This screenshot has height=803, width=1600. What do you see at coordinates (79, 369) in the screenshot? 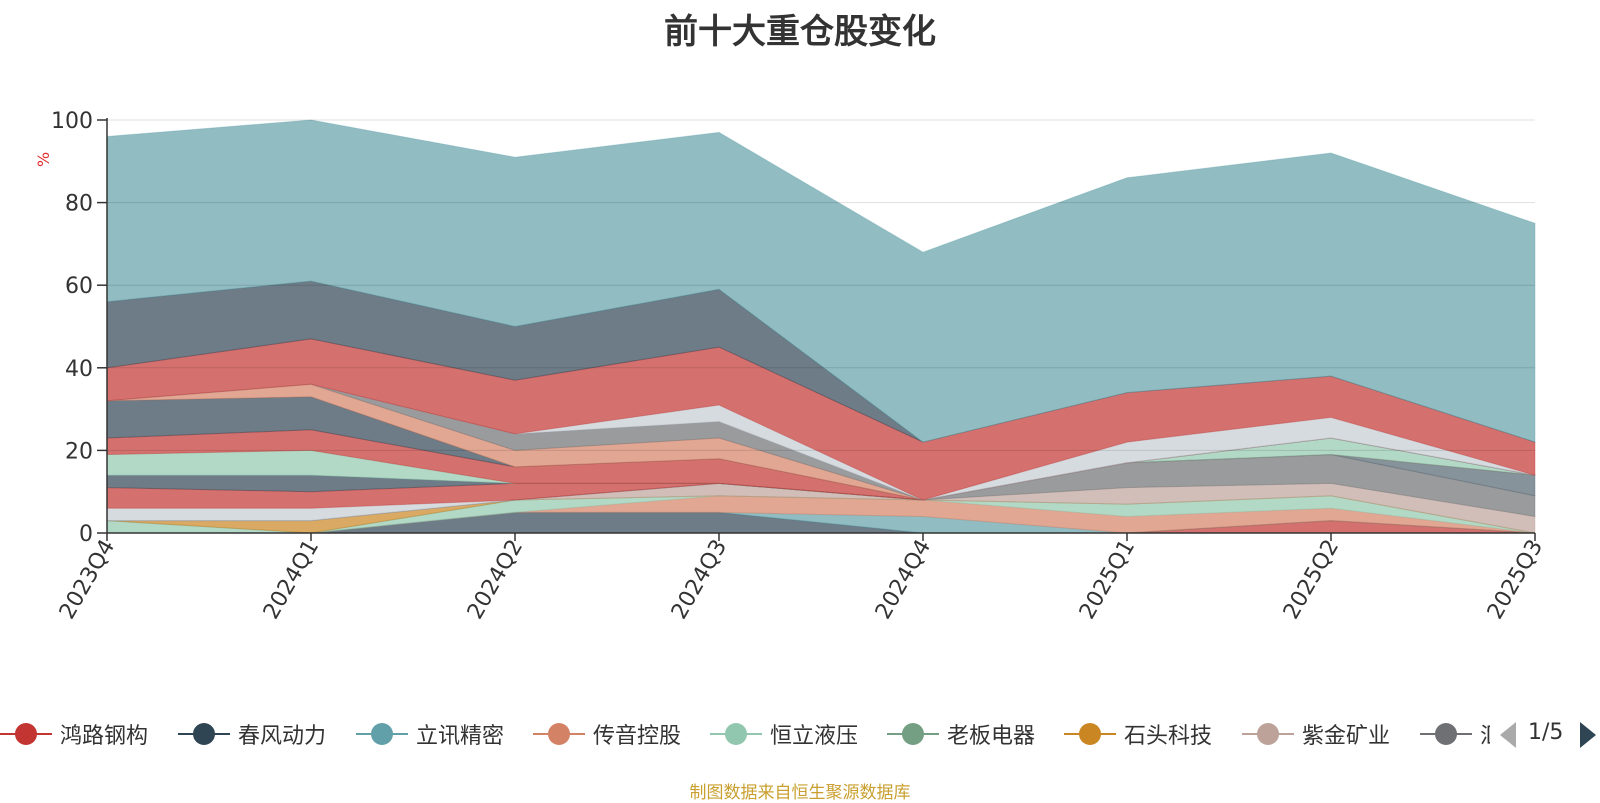
I see `y-tick-label: 40` at bounding box center [79, 369].